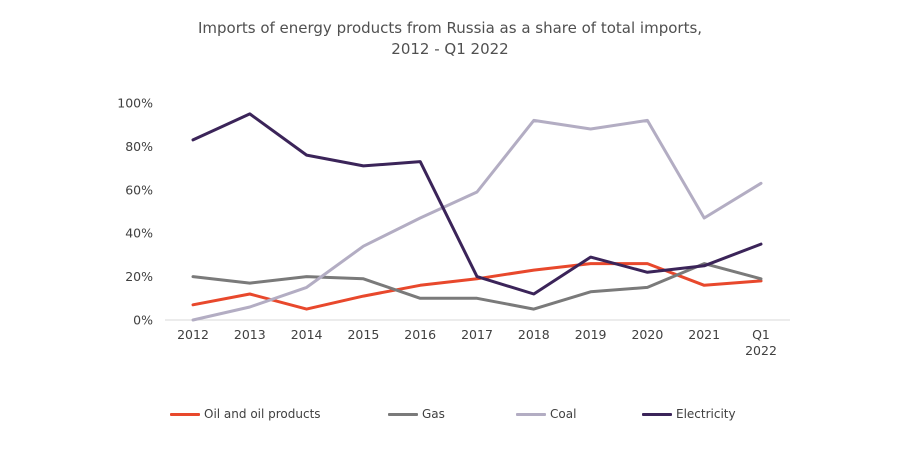 This screenshot has width=900, height=450. Describe the element at coordinates (250, 334) in the screenshot. I see `x-tick-label: 2013` at that location.